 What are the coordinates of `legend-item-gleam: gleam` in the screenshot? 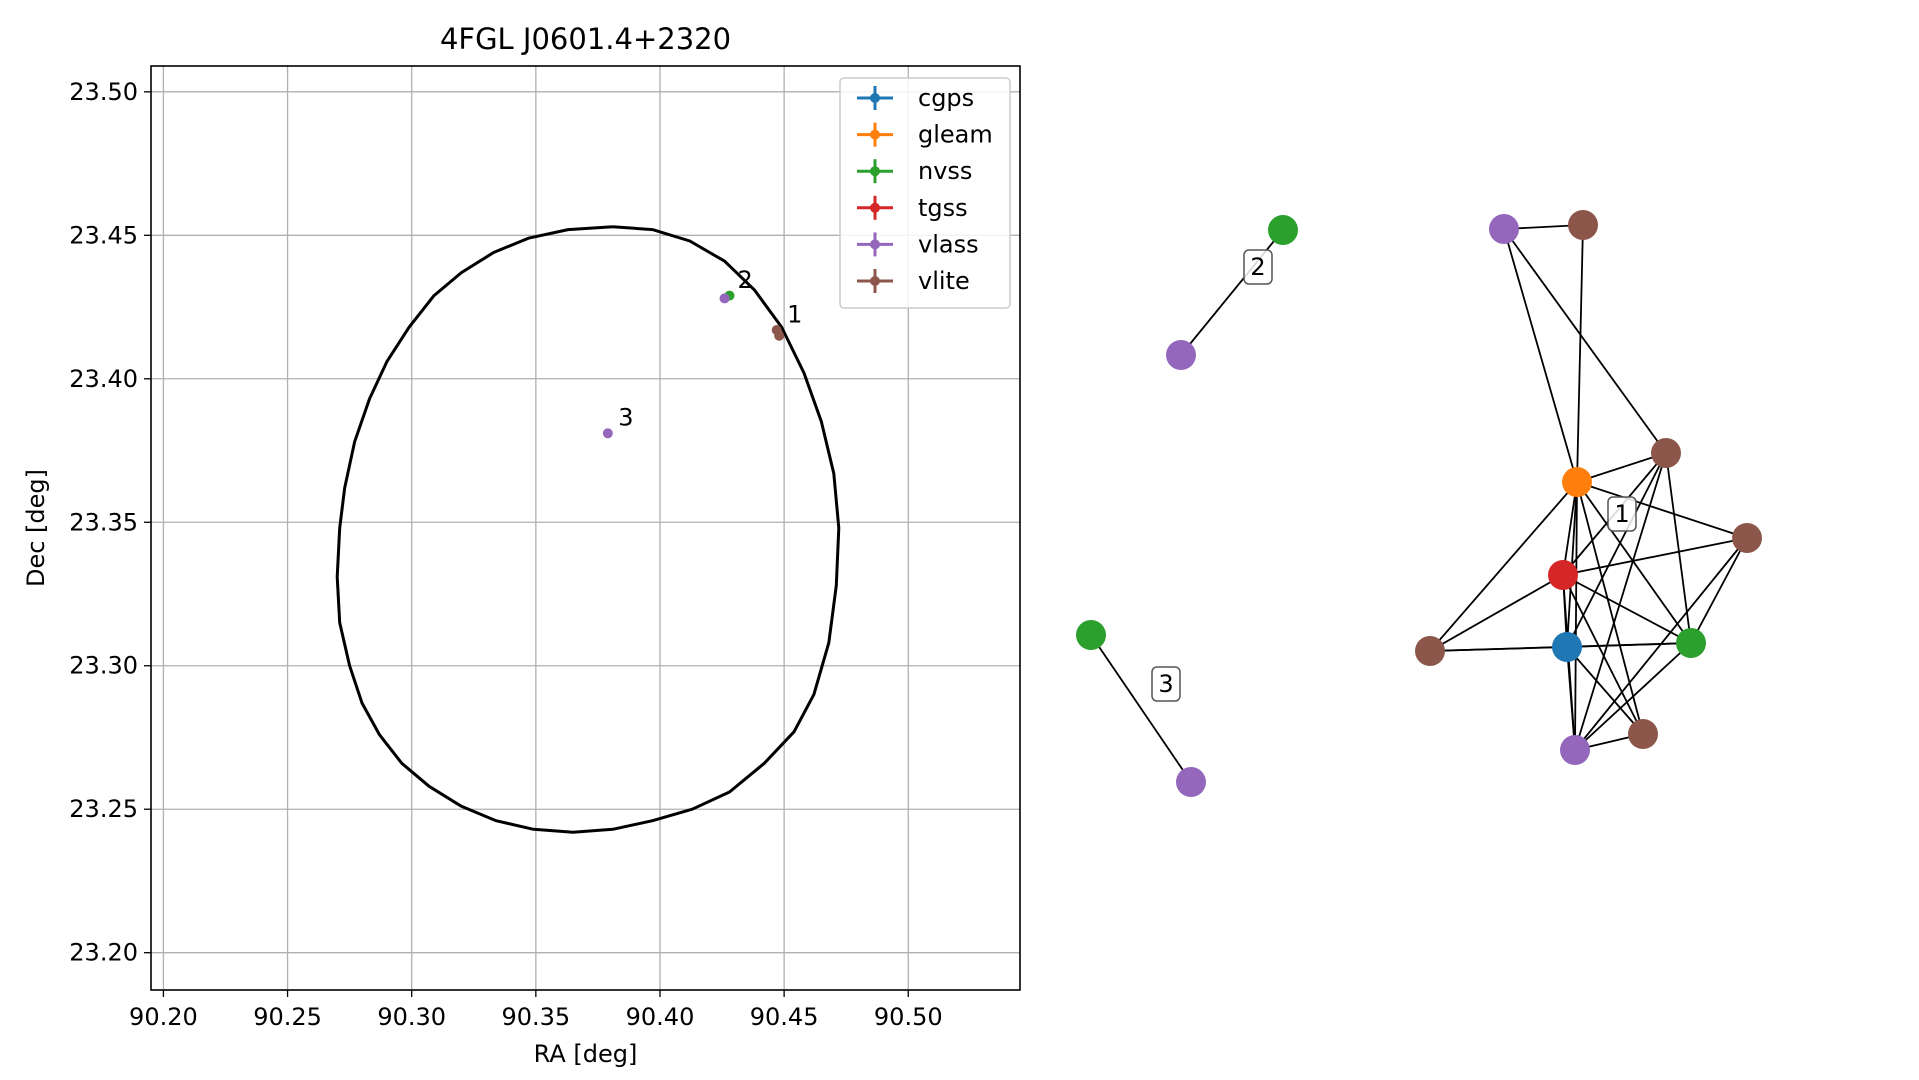 It's located at (925, 135).